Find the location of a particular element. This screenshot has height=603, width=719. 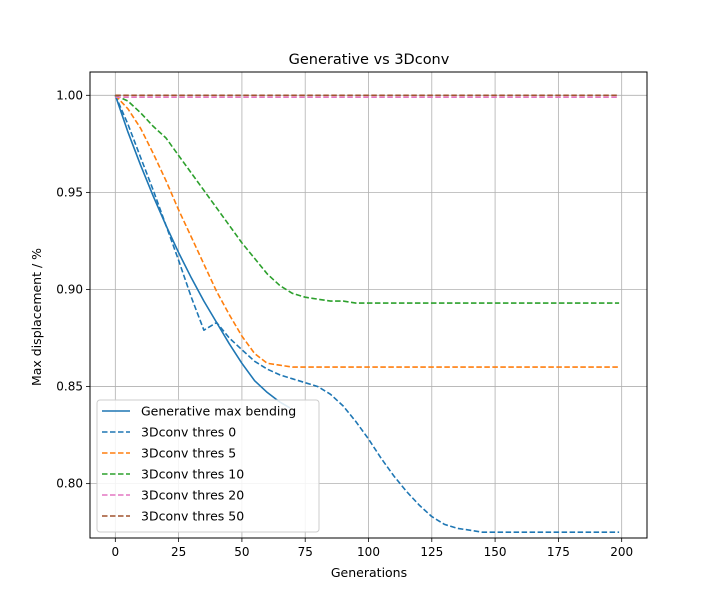

y-tick-label: 0.85 is located at coordinates (69, 387).